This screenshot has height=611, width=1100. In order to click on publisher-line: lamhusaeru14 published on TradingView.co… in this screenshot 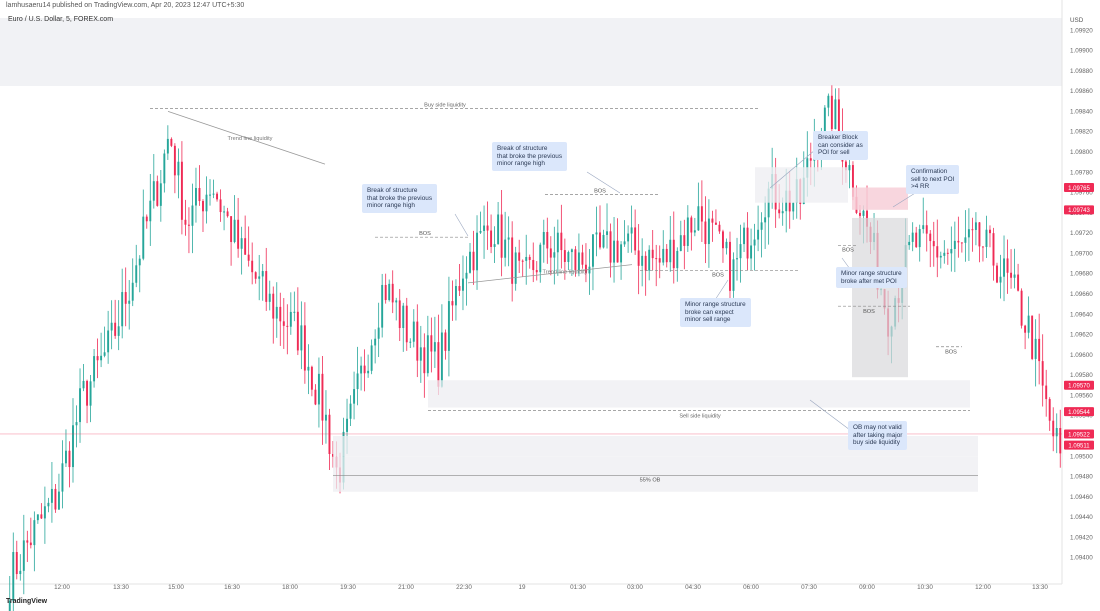, I will do `click(125, 5)`.